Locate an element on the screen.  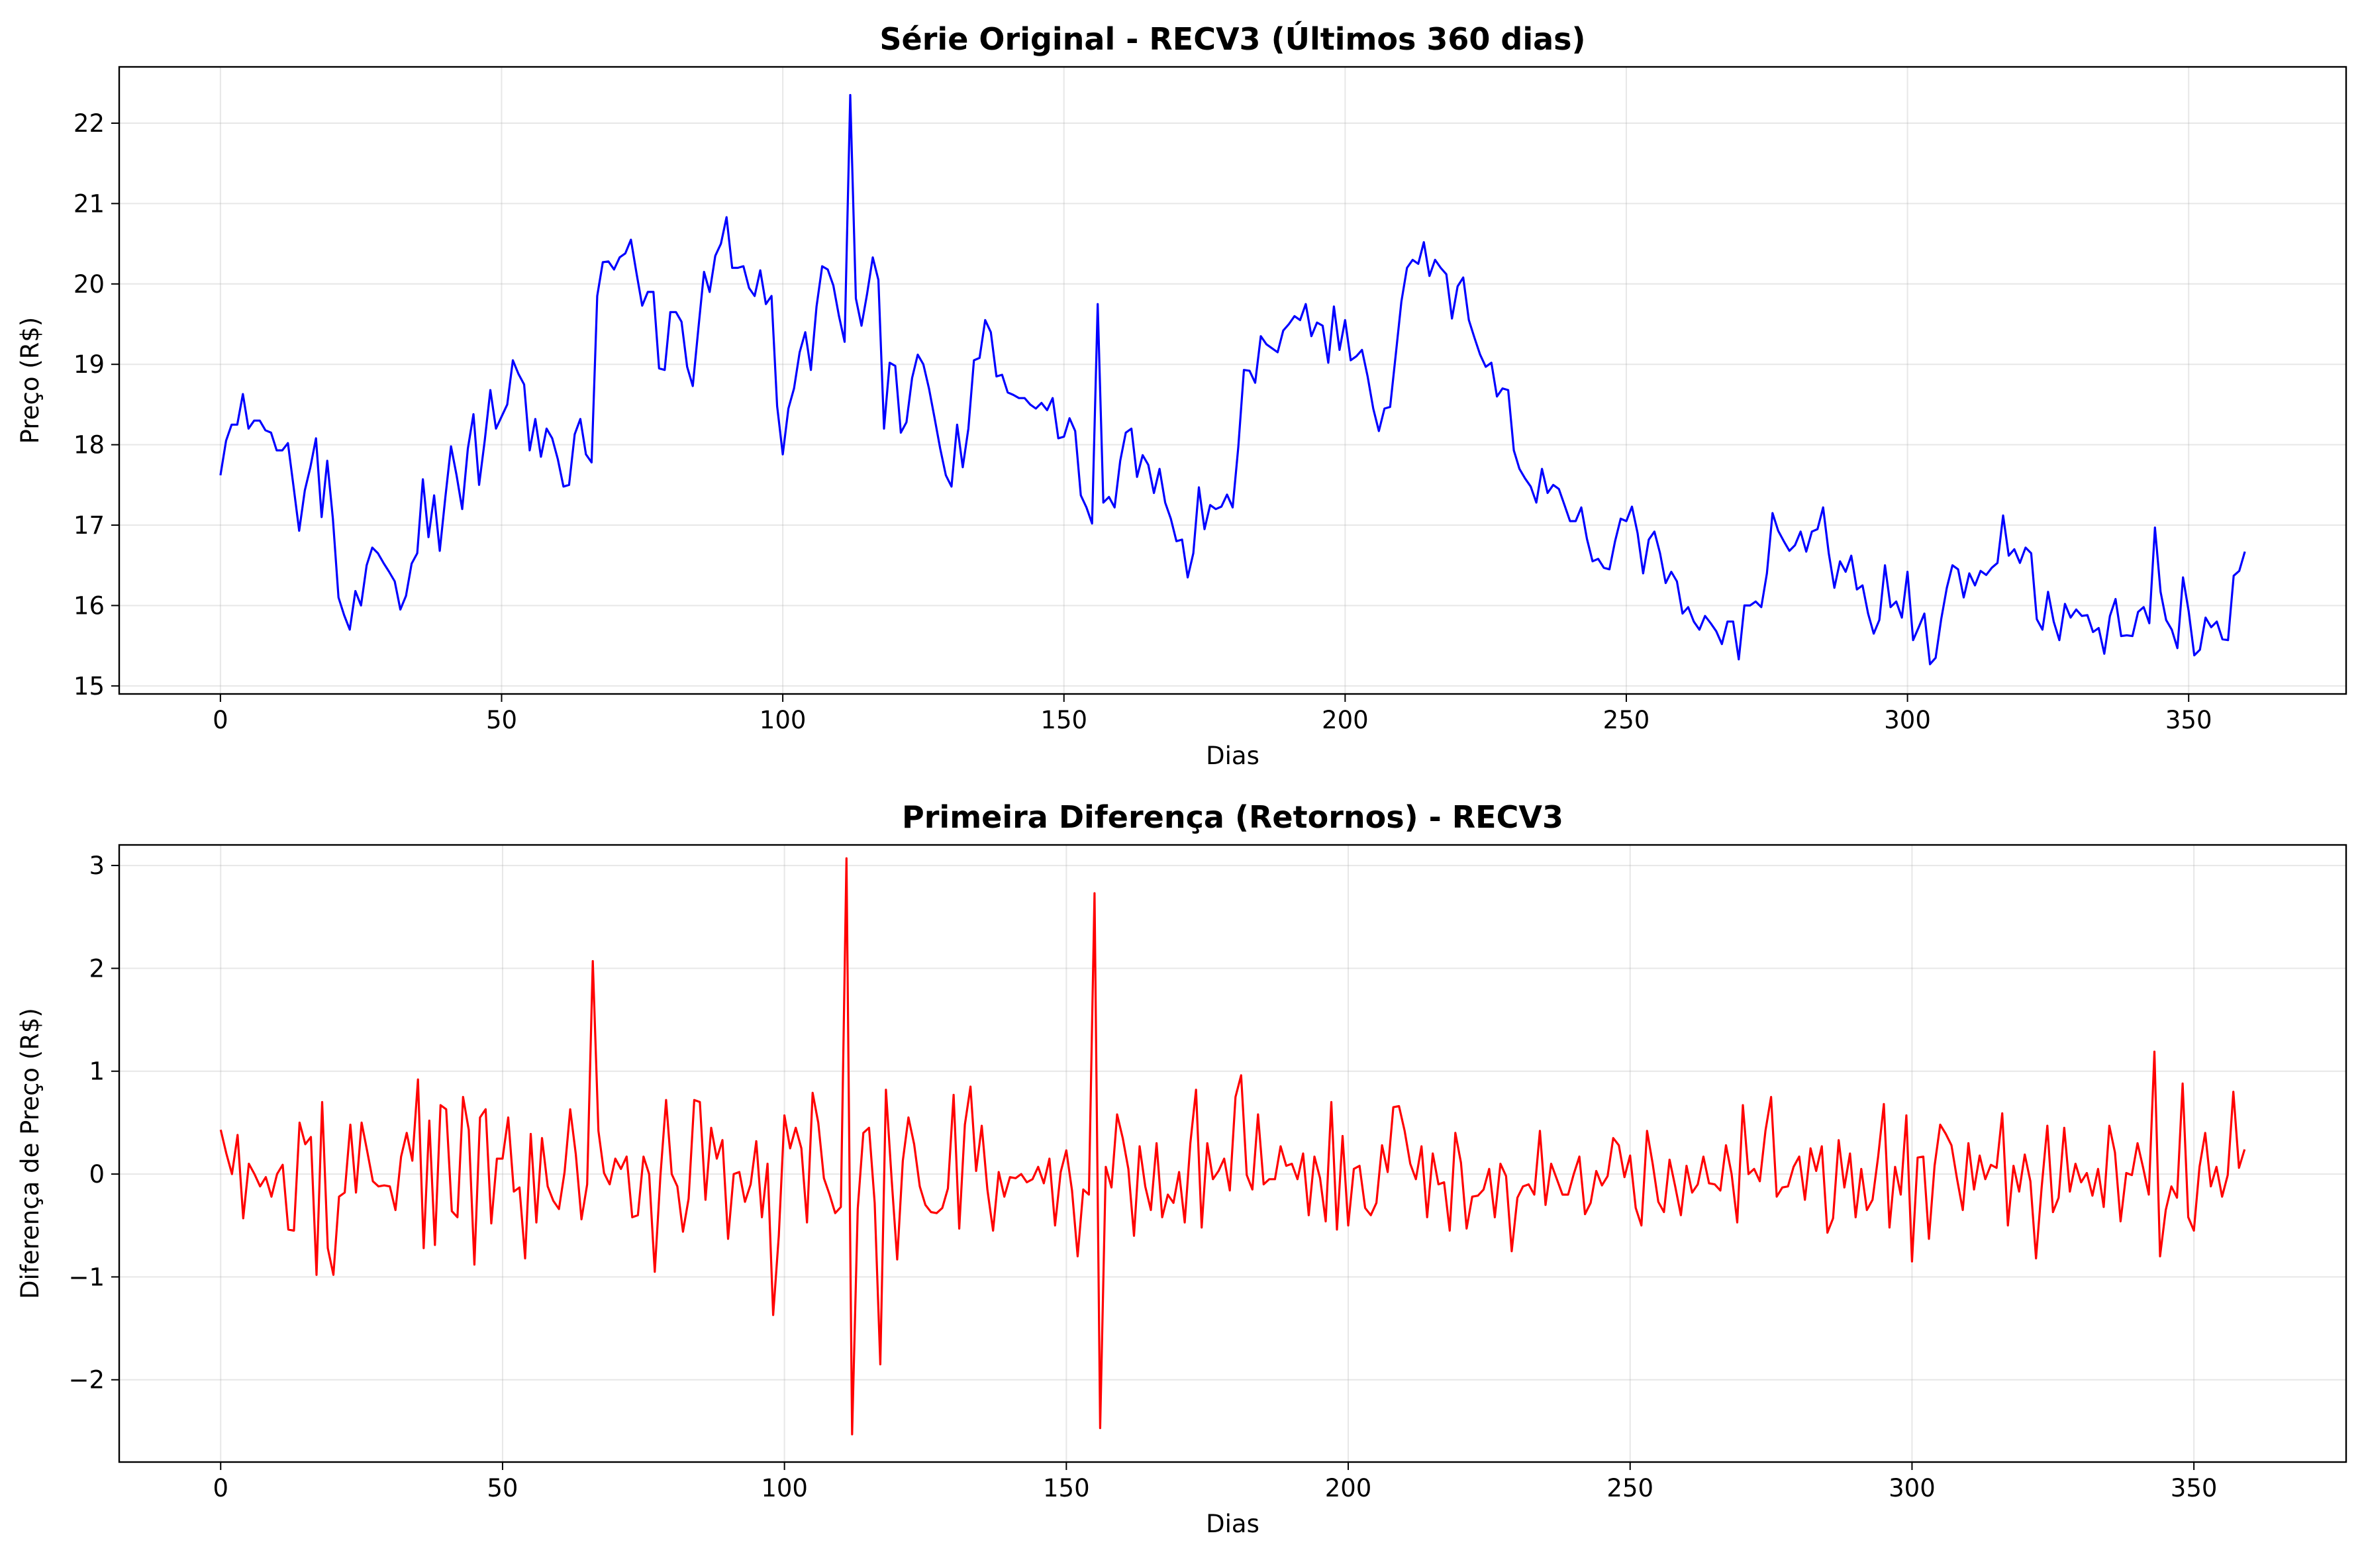
returns-x-tick-label: 50 is located at coordinates (502, 1488).